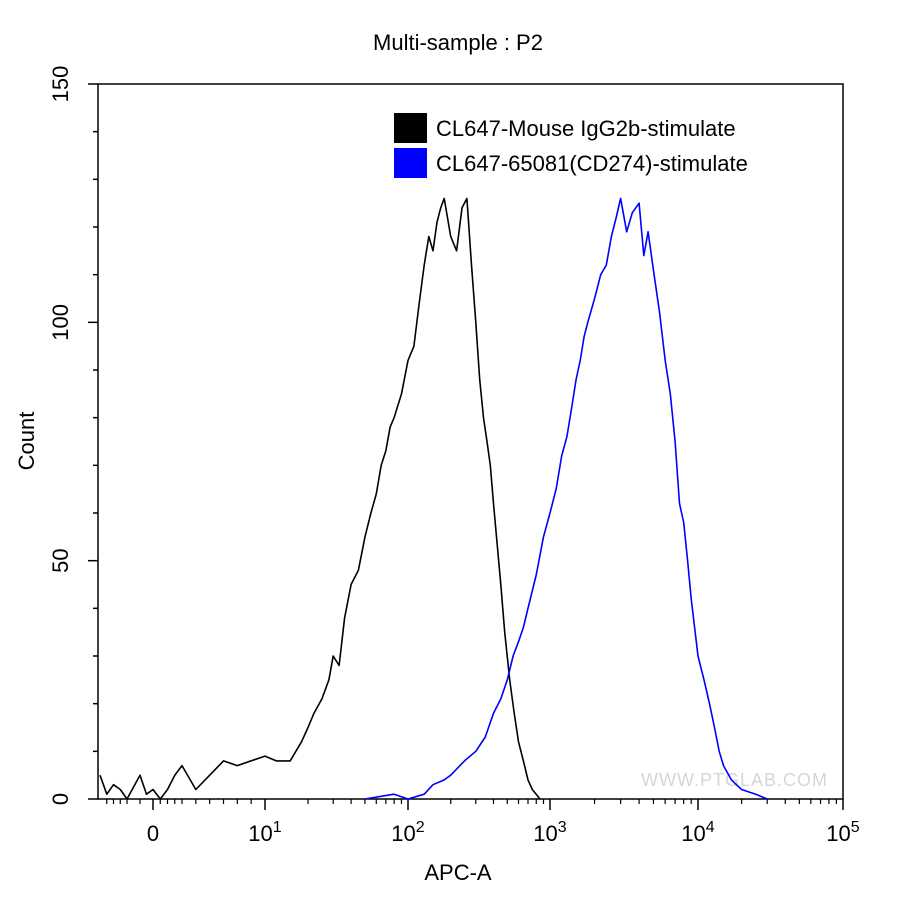  What do you see at coordinates (60, 322) in the screenshot?
I see `y-tick-label: 100` at bounding box center [60, 322].